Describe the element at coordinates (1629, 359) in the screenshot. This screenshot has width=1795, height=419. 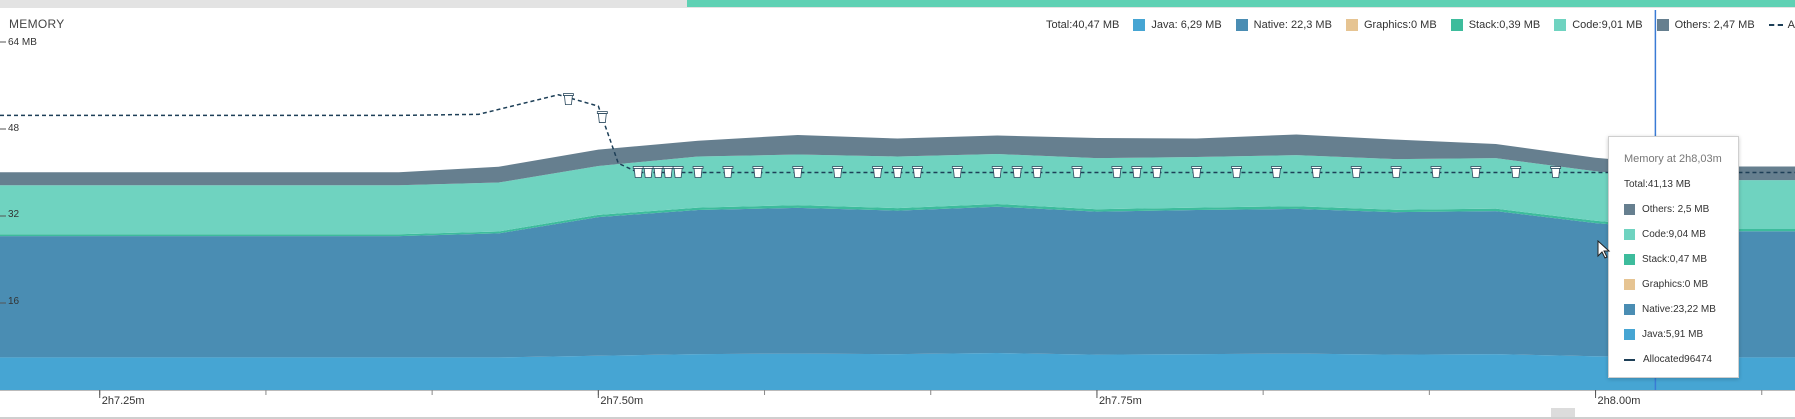
I see `tooltip-swatch-allocated` at that location.